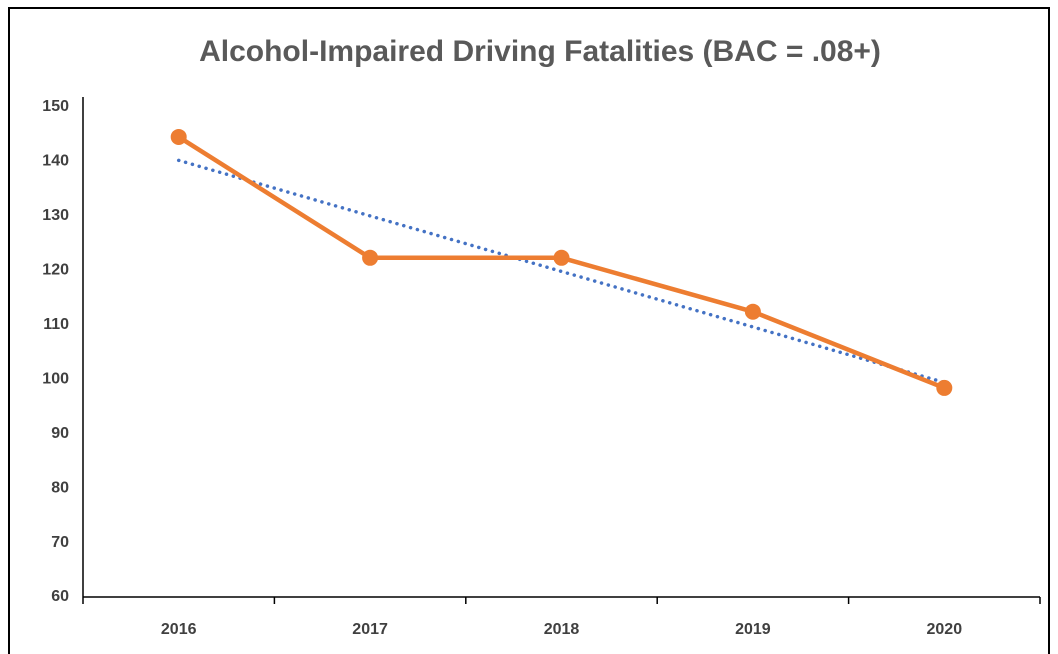 The width and height of the screenshot is (1058, 654). Describe the element at coordinates (55, 215) in the screenshot. I see `y-tick-label: 130` at that location.